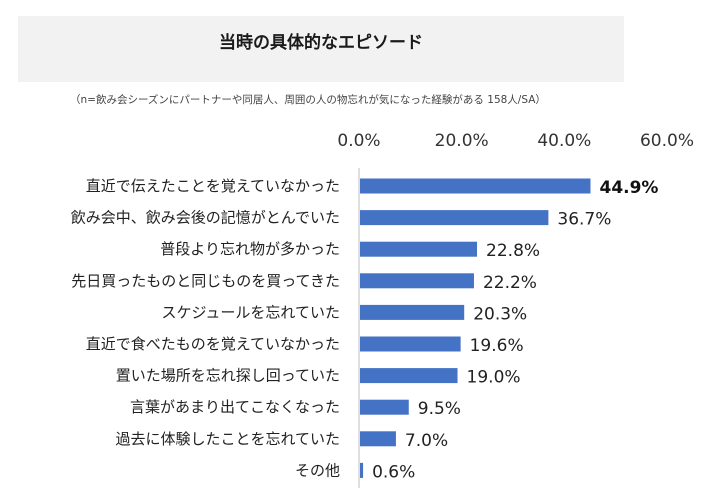 This screenshot has height=496, width=704. Describe the element at coordinates (497, 346) in the screenshot. I see `data-label: 19.6%` at that location.